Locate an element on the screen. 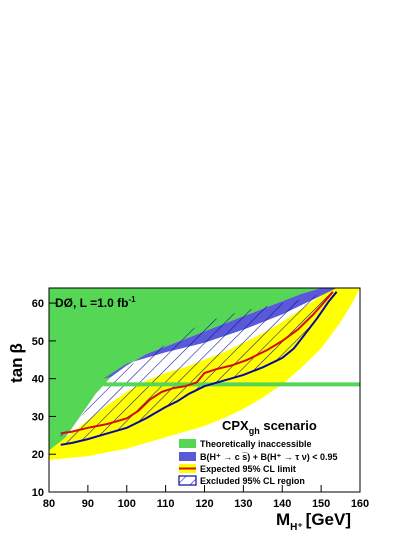 The width and height of the screenshot is (415, 537). y-axis-title-main: tan is located at coordinates (16, 370).